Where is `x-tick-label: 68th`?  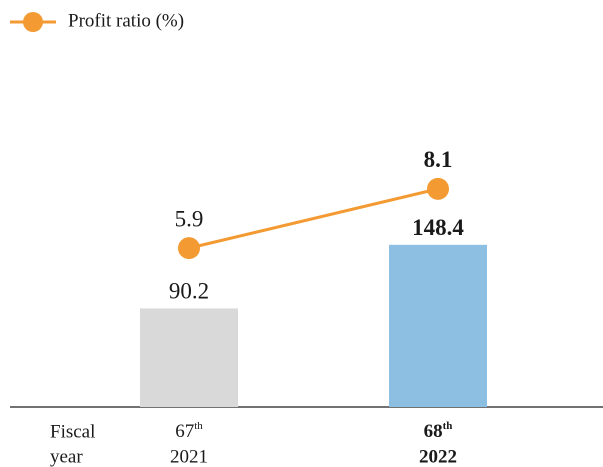
x-tick-label: 68th is located at coordinates (438, 431).